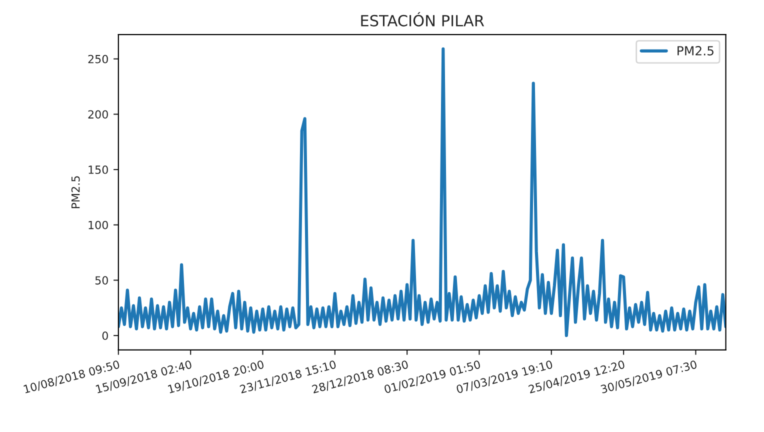 The image size is (764, 432). Describe the element at coordinates (105, 336) in the screenshot. I see `y-tick-label: 0` at that location.